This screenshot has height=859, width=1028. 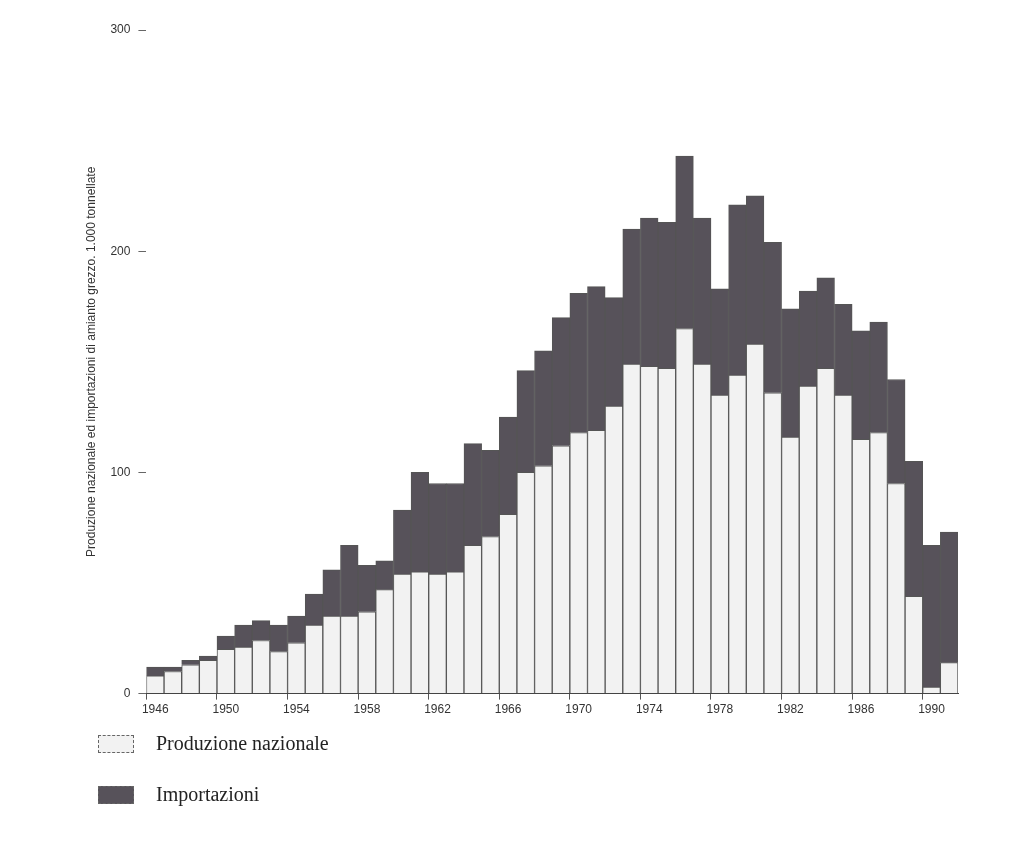 What do you see at coordinates (120, 29) in the screenshot?
I see `y-tick-label: 300` at bounding box center [120, 29].